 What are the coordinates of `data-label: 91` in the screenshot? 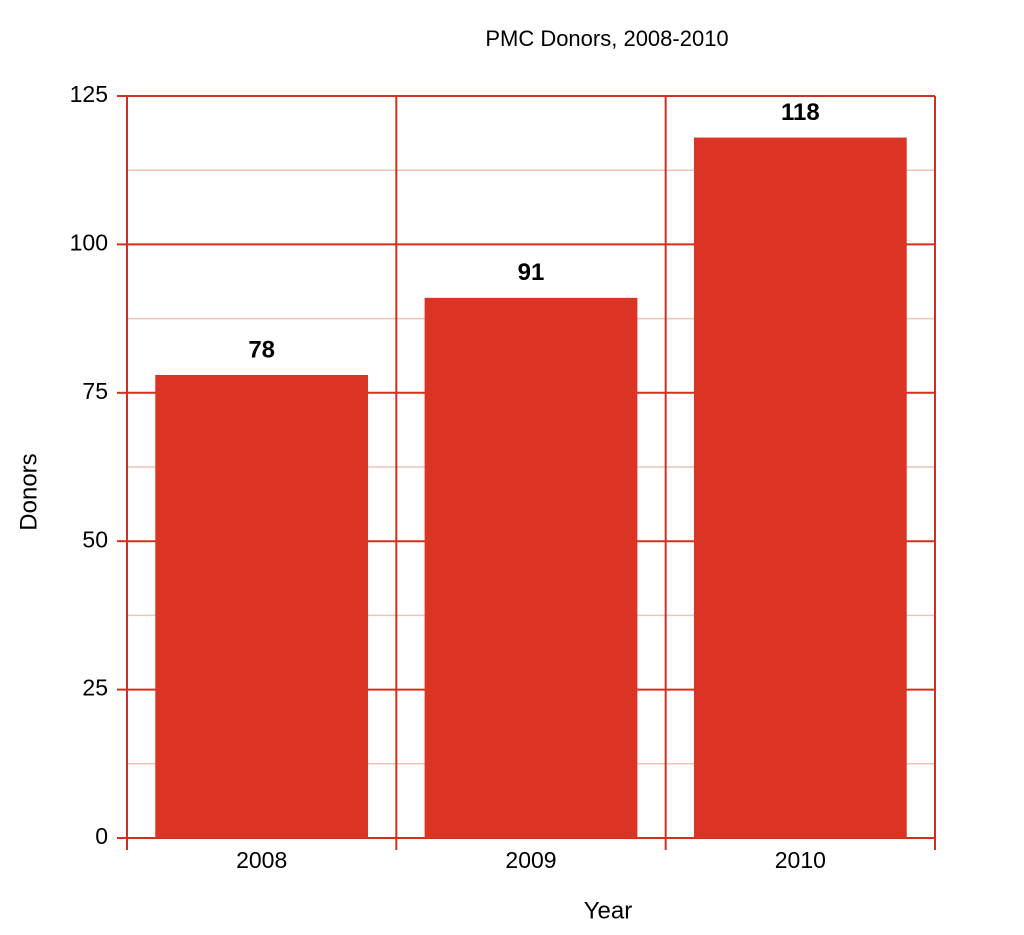 It's located at (531, 272).